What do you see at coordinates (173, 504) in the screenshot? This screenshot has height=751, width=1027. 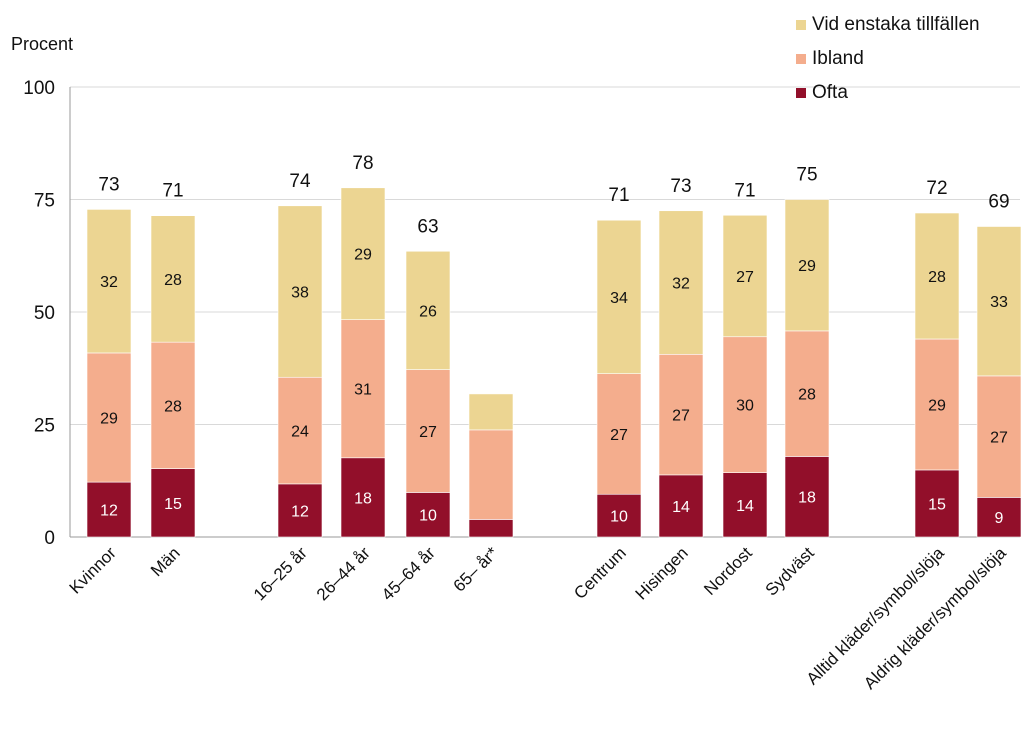 I see `data-label-0-1: 15` at bounding box center [173, 504].